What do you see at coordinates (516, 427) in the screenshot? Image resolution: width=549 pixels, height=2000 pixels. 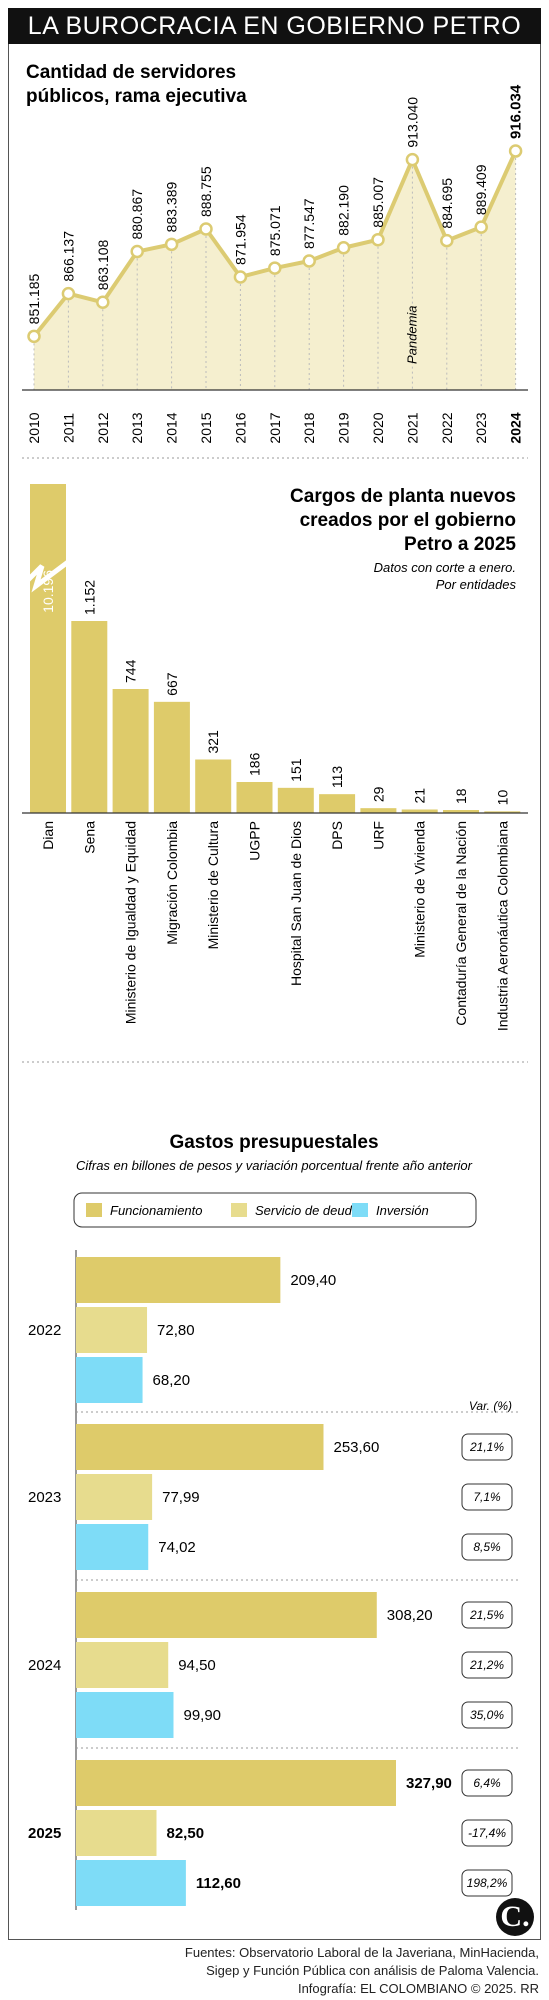 I see `chart1-x-tick: 2024` at bounding box center [516, 427].